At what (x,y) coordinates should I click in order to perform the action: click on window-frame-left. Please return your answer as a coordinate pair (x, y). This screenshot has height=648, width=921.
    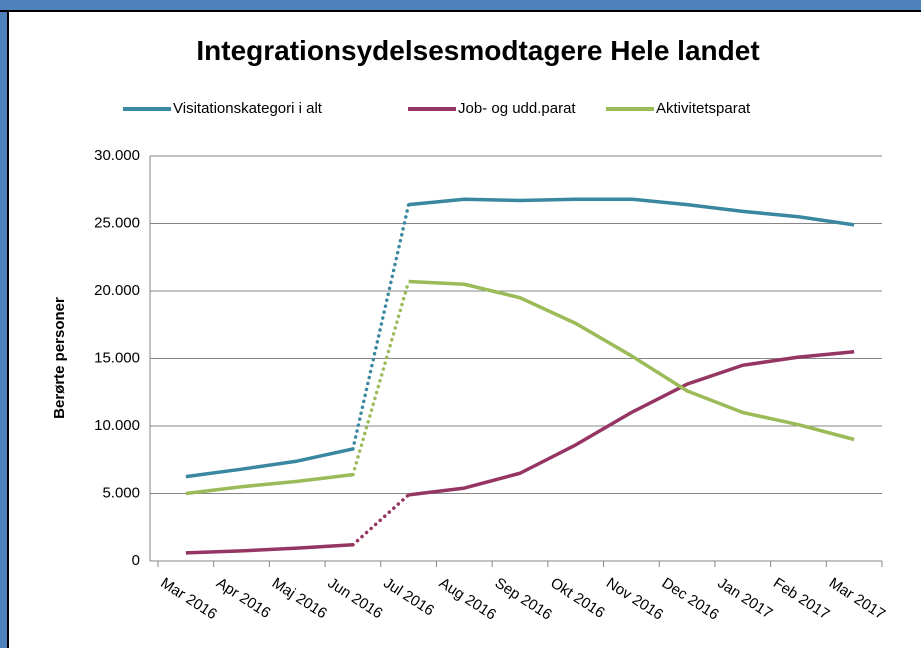
    Looking at the image, I should click on (4, 324).